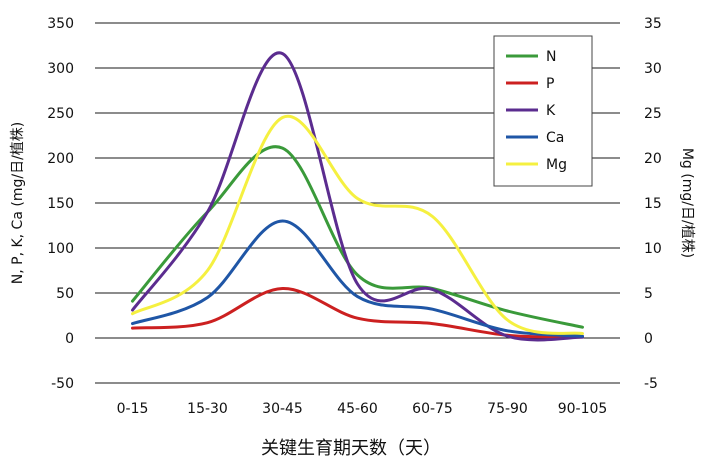 The image size is (703, 464). Describe the element at coordinates (69, 339) in the screenshot. I see `y-left-tick-label: 0` at that location.